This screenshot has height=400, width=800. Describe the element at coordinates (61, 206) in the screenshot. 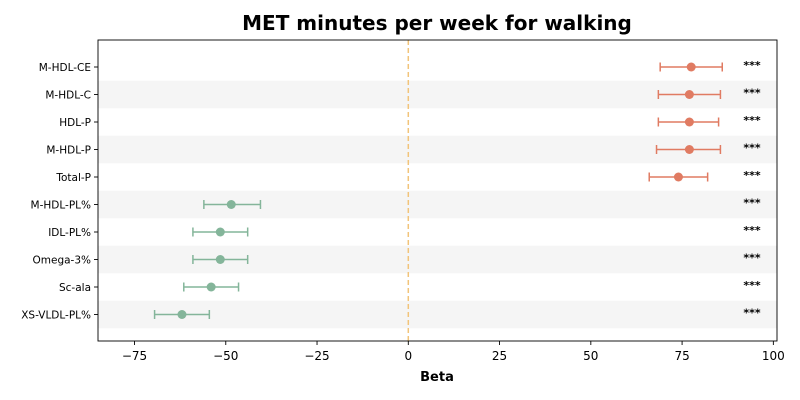

I see `category-label: M-HDL-PL%` at that location.